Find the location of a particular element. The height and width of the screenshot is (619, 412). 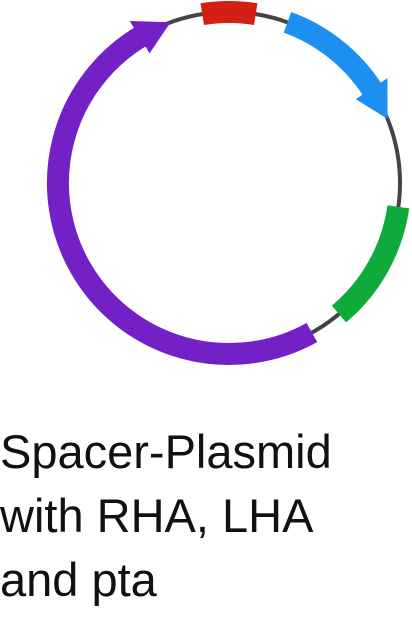

red-segment is located at coordinates (229, 13).